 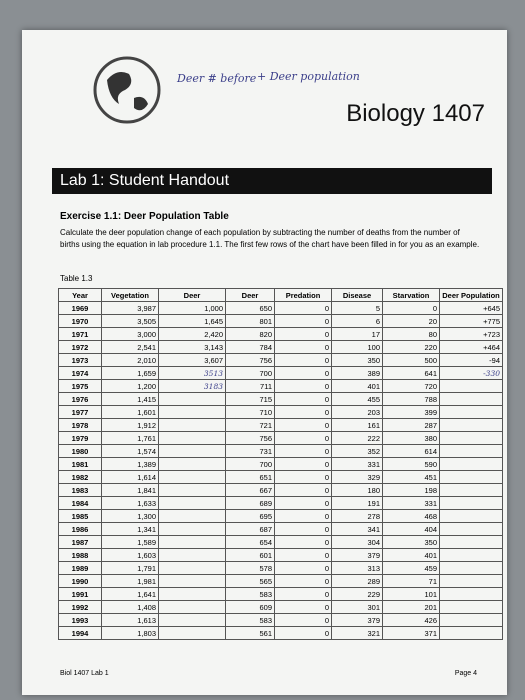 What do you see at coordinates (357, 295) in the screenshot?
I see `column-header: Disease` at bounding box center [357, 295].